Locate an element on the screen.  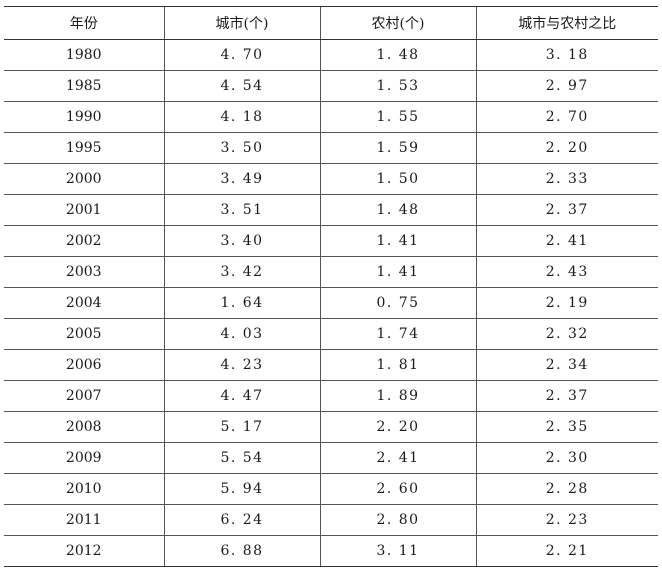
cell-urban: 3. 42 is located at coordinates (241, 272).